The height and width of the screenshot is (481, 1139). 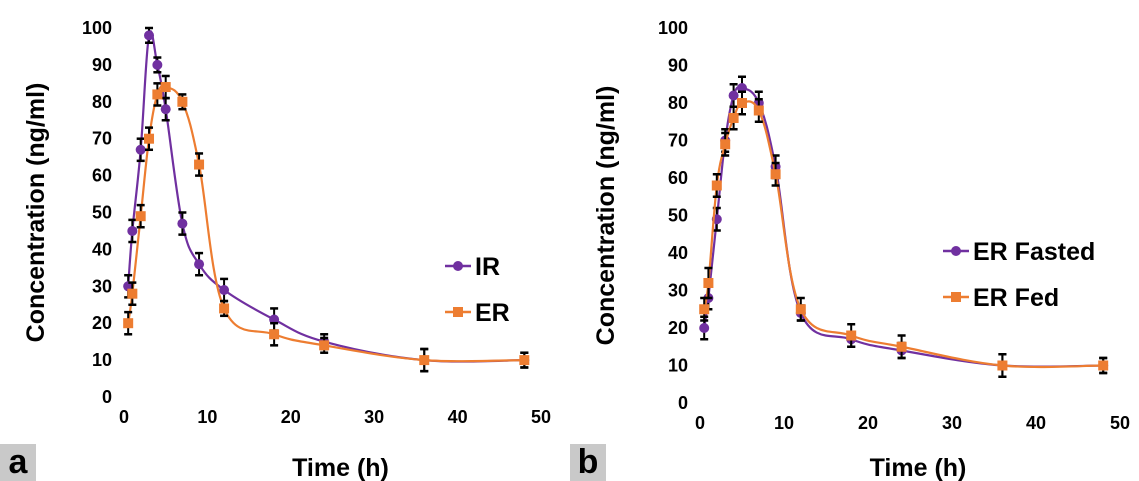 I want to click on legend-label: ER Fasted, so click(x=1034, y=252).